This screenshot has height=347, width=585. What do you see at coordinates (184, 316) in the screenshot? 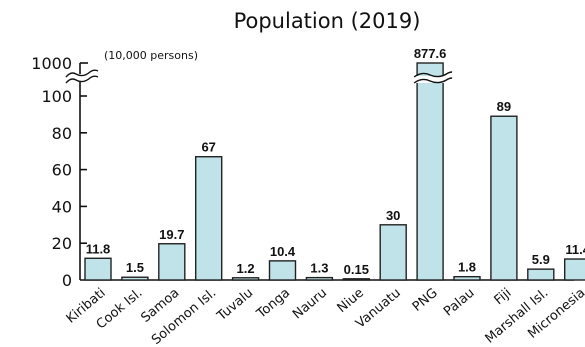
I see `x-tick-label: Solomon Isl.` at bounding box center [184, 316].